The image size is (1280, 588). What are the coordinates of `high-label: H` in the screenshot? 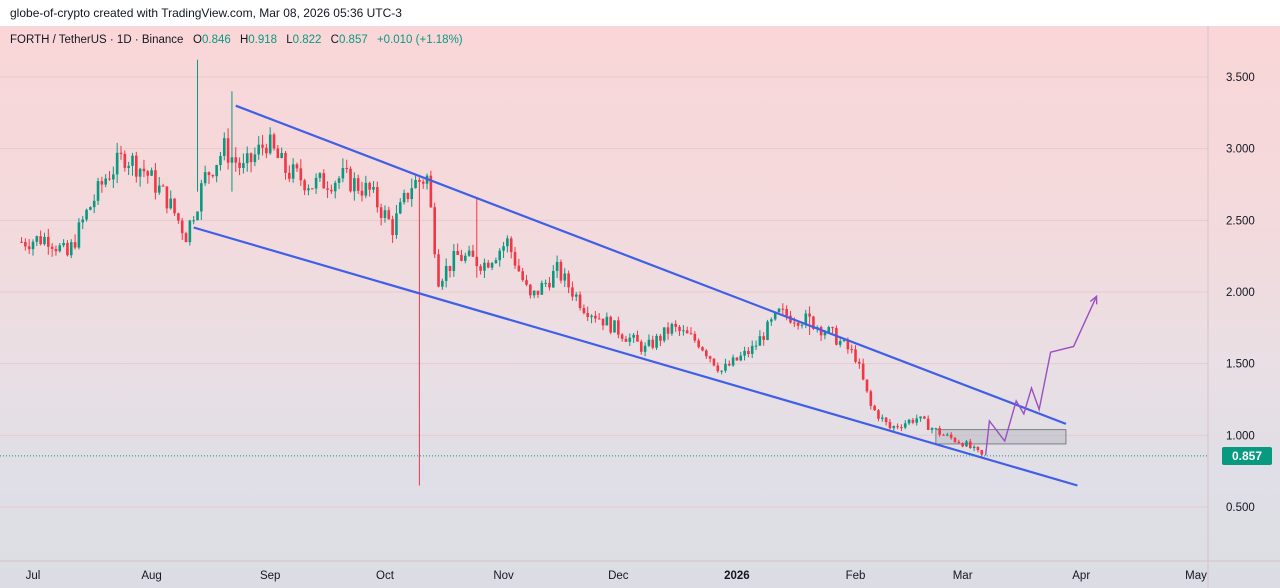 It's located at (244, 40).